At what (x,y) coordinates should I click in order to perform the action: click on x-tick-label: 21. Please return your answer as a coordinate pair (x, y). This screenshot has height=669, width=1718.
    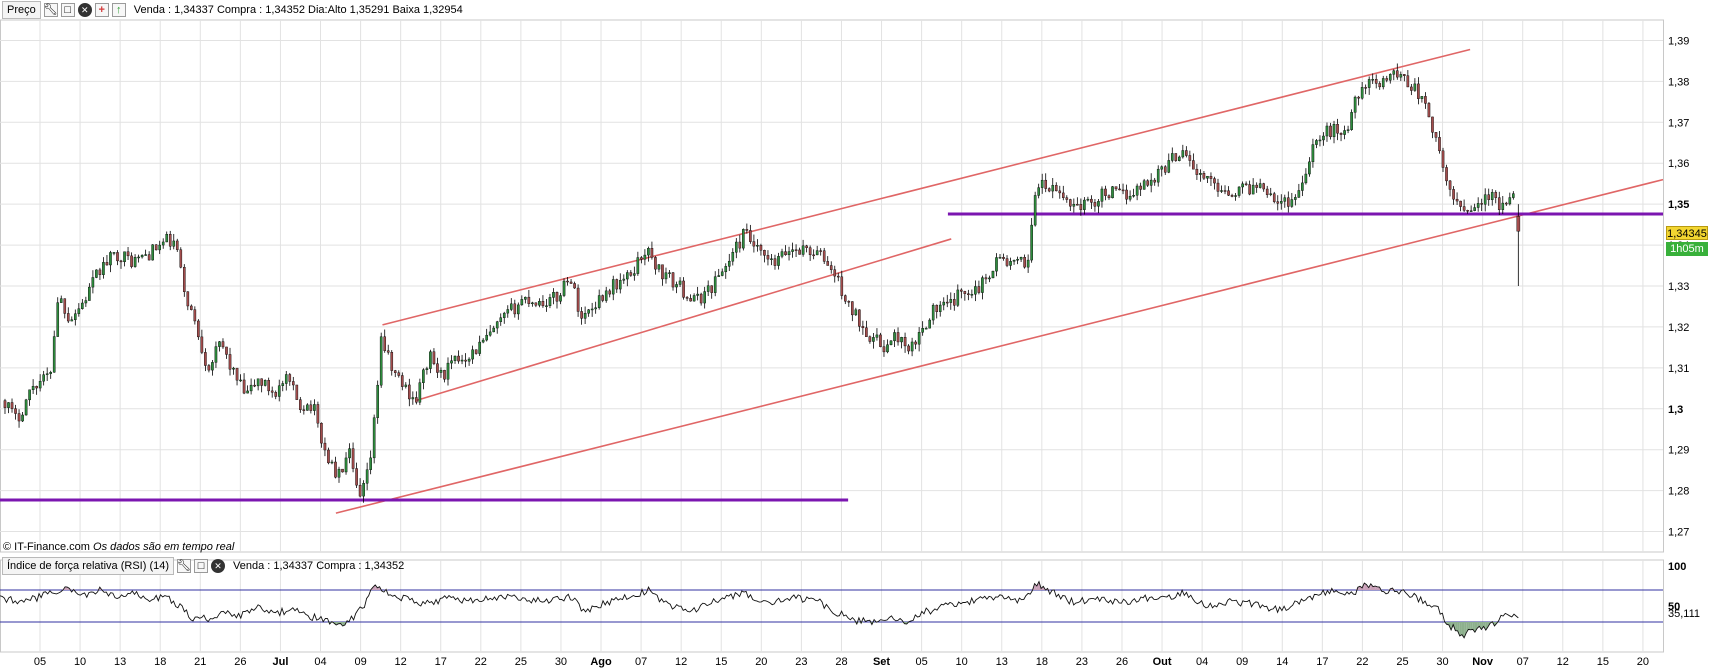
    Looking at the image, I should click on (200, 662).